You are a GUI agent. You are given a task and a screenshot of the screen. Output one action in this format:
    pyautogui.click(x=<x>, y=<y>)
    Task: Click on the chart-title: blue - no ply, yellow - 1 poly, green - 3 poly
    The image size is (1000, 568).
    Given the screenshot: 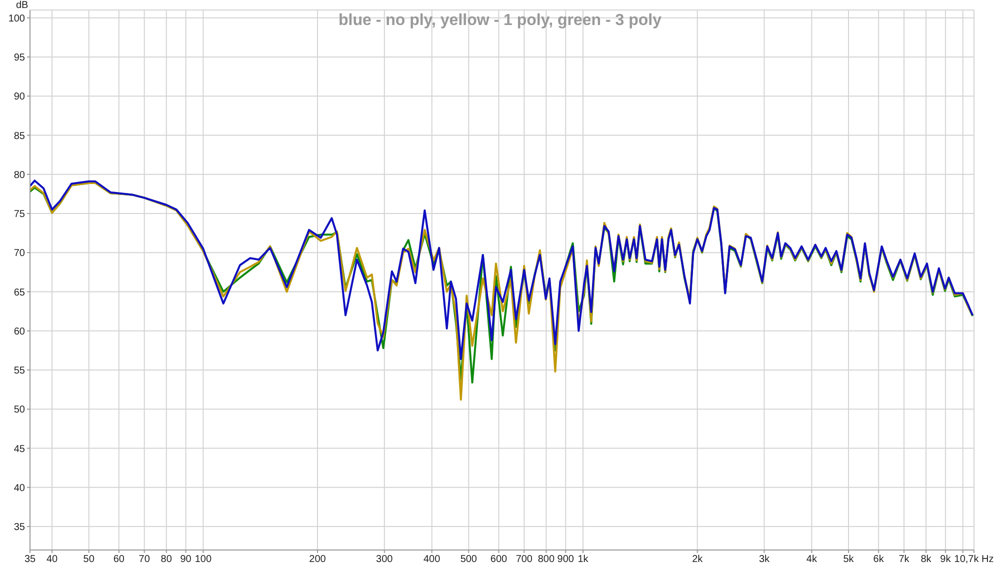 What is the action you would take?
    pyautogui.click(x=500, y=20)
    